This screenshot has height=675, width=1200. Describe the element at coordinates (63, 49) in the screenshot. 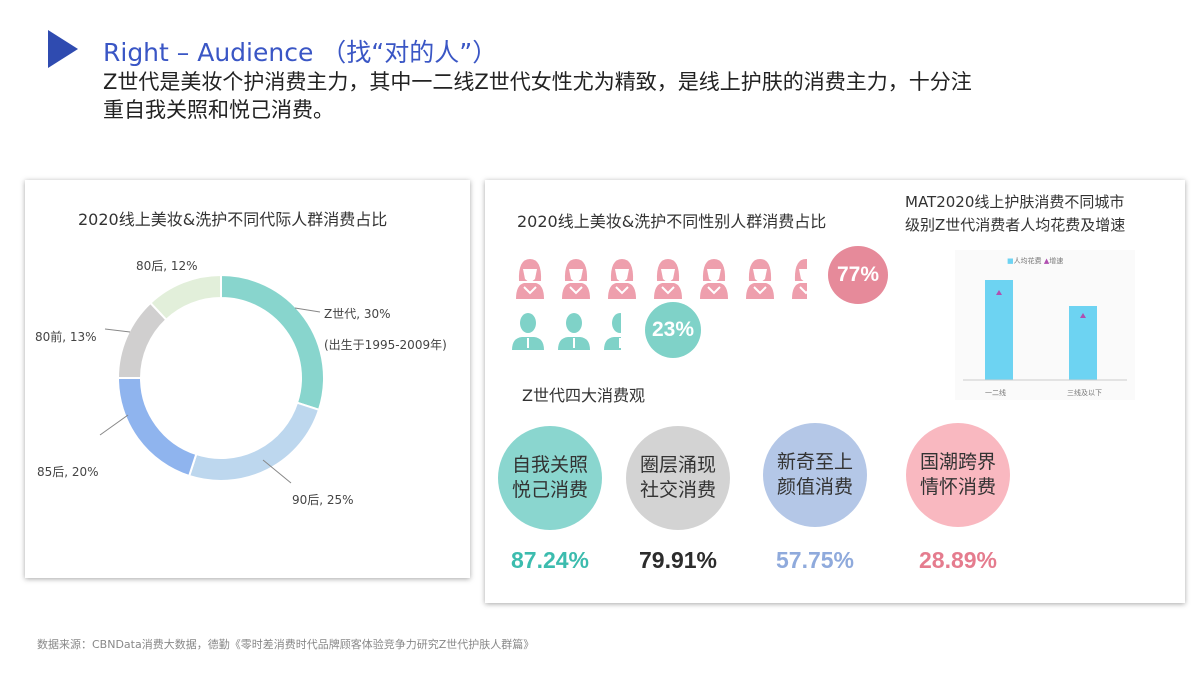

I see `triangle-bullet-icon` at that location.